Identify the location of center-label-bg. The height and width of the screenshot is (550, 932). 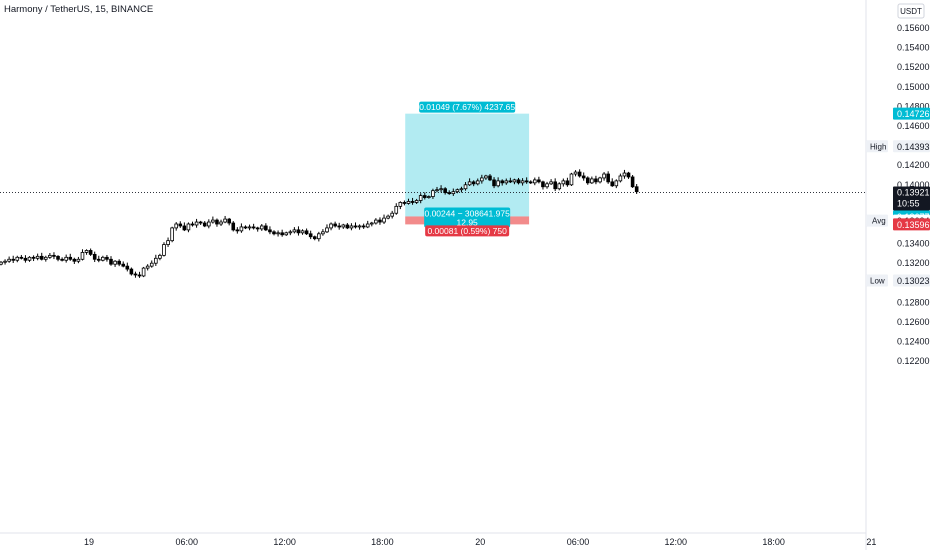
(467, 217).